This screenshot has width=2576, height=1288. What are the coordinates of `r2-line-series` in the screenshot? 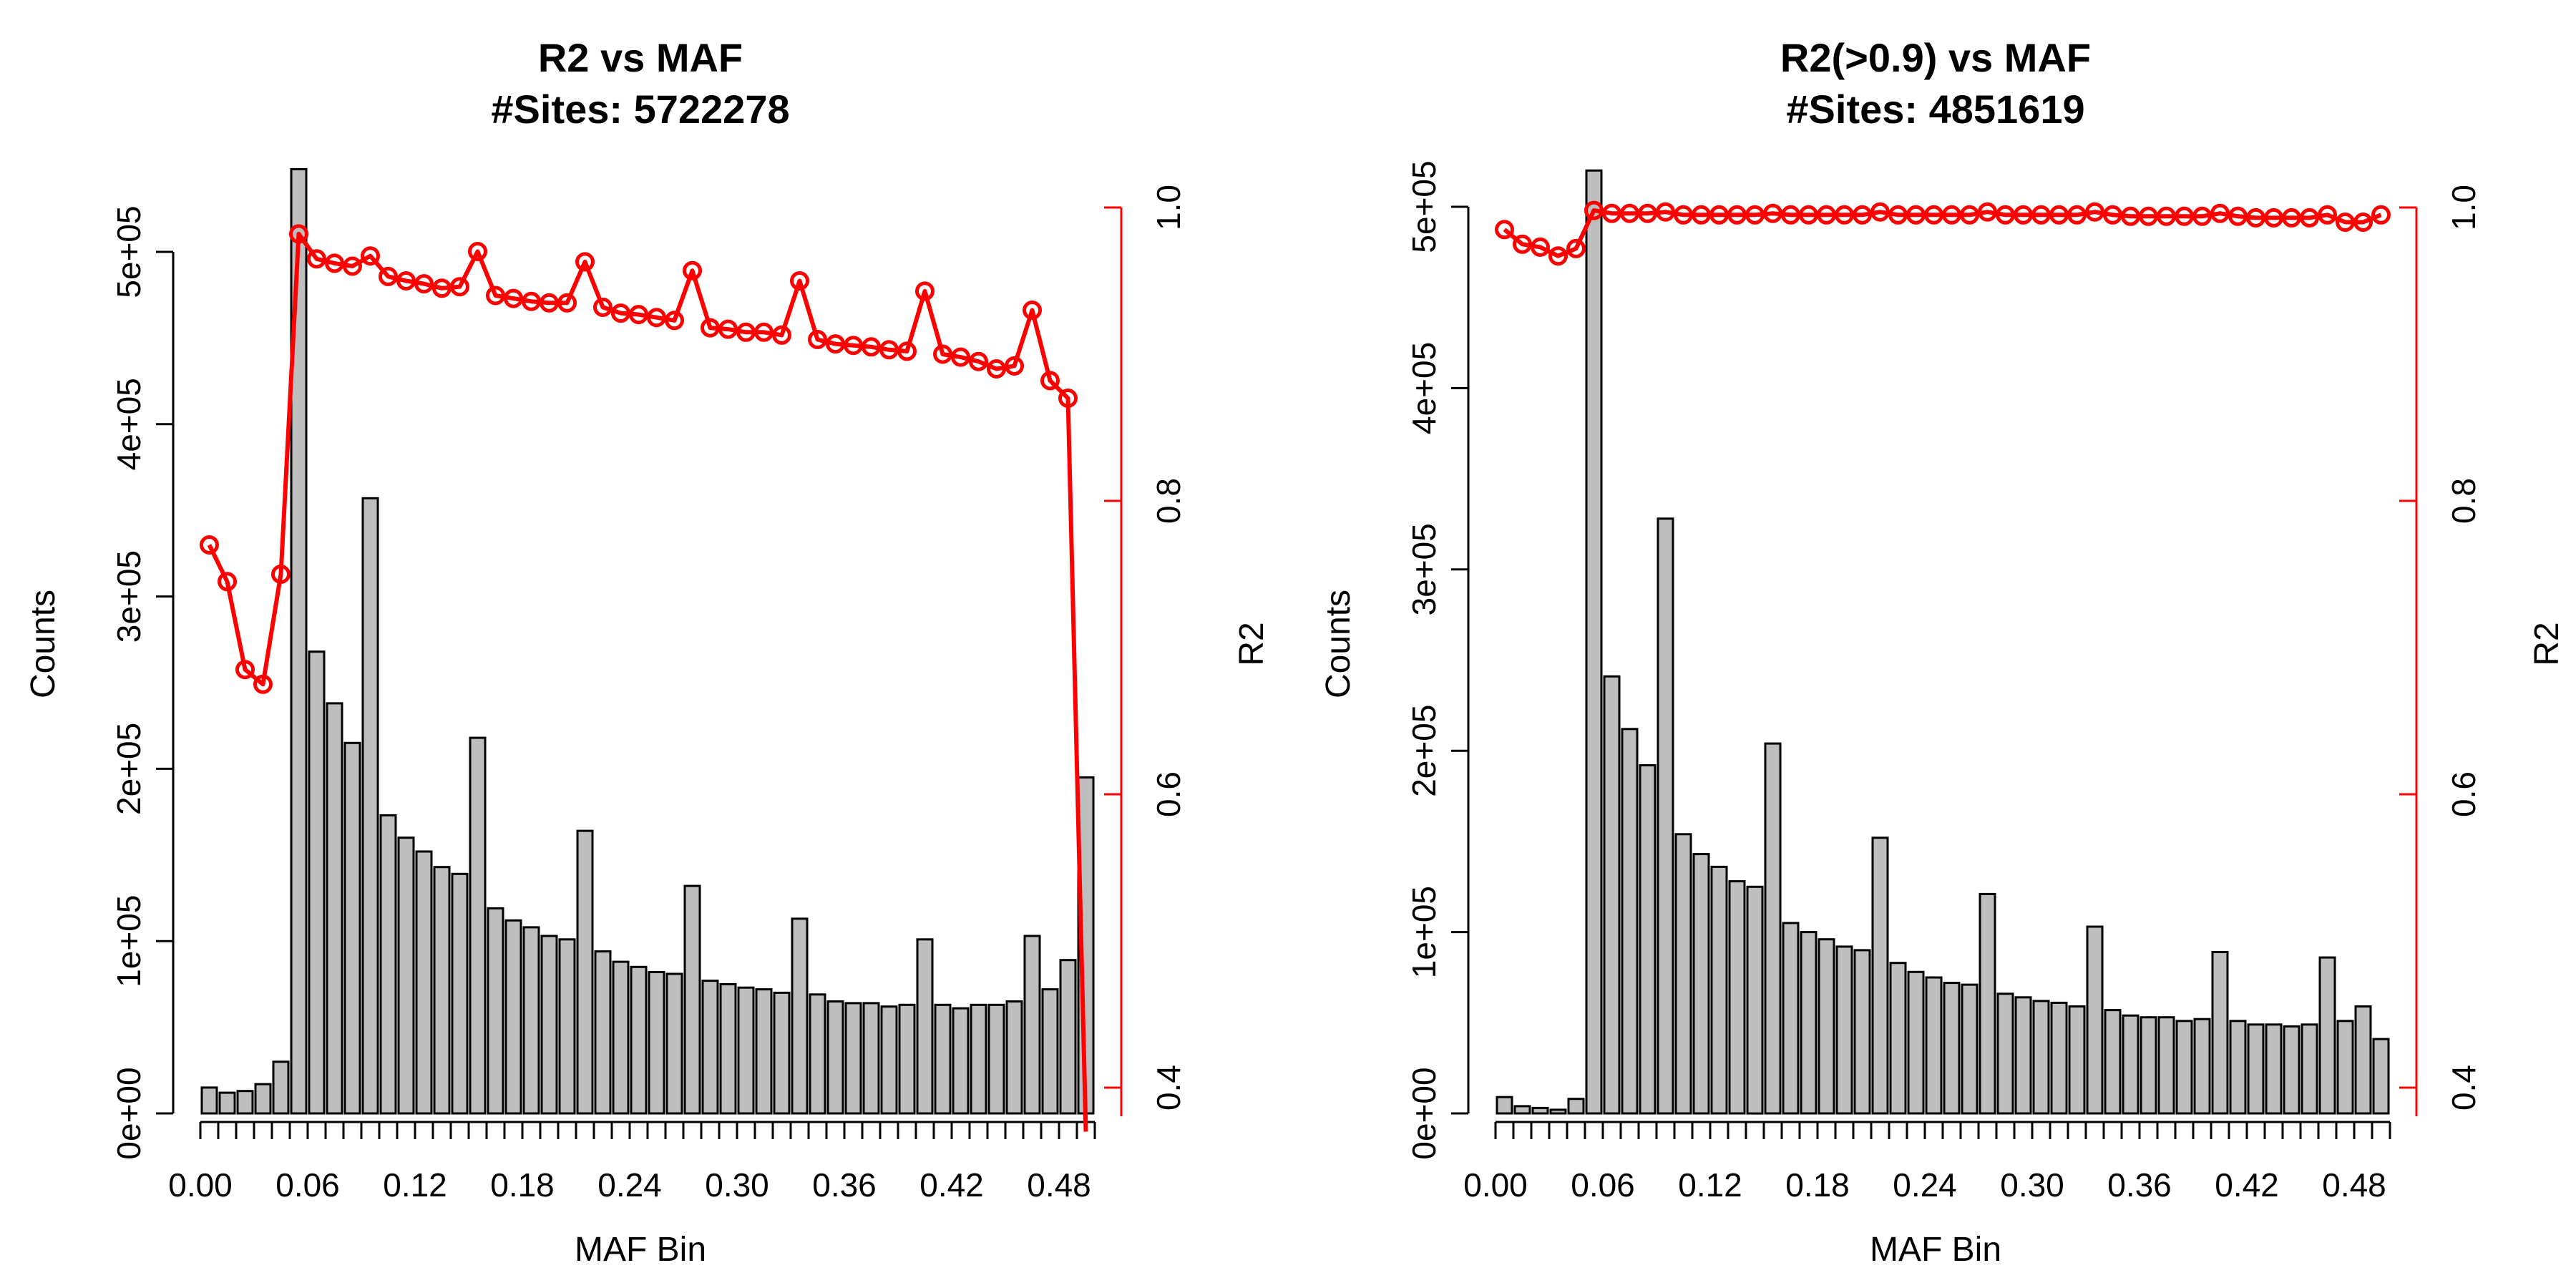 It's located at (1943, 233).